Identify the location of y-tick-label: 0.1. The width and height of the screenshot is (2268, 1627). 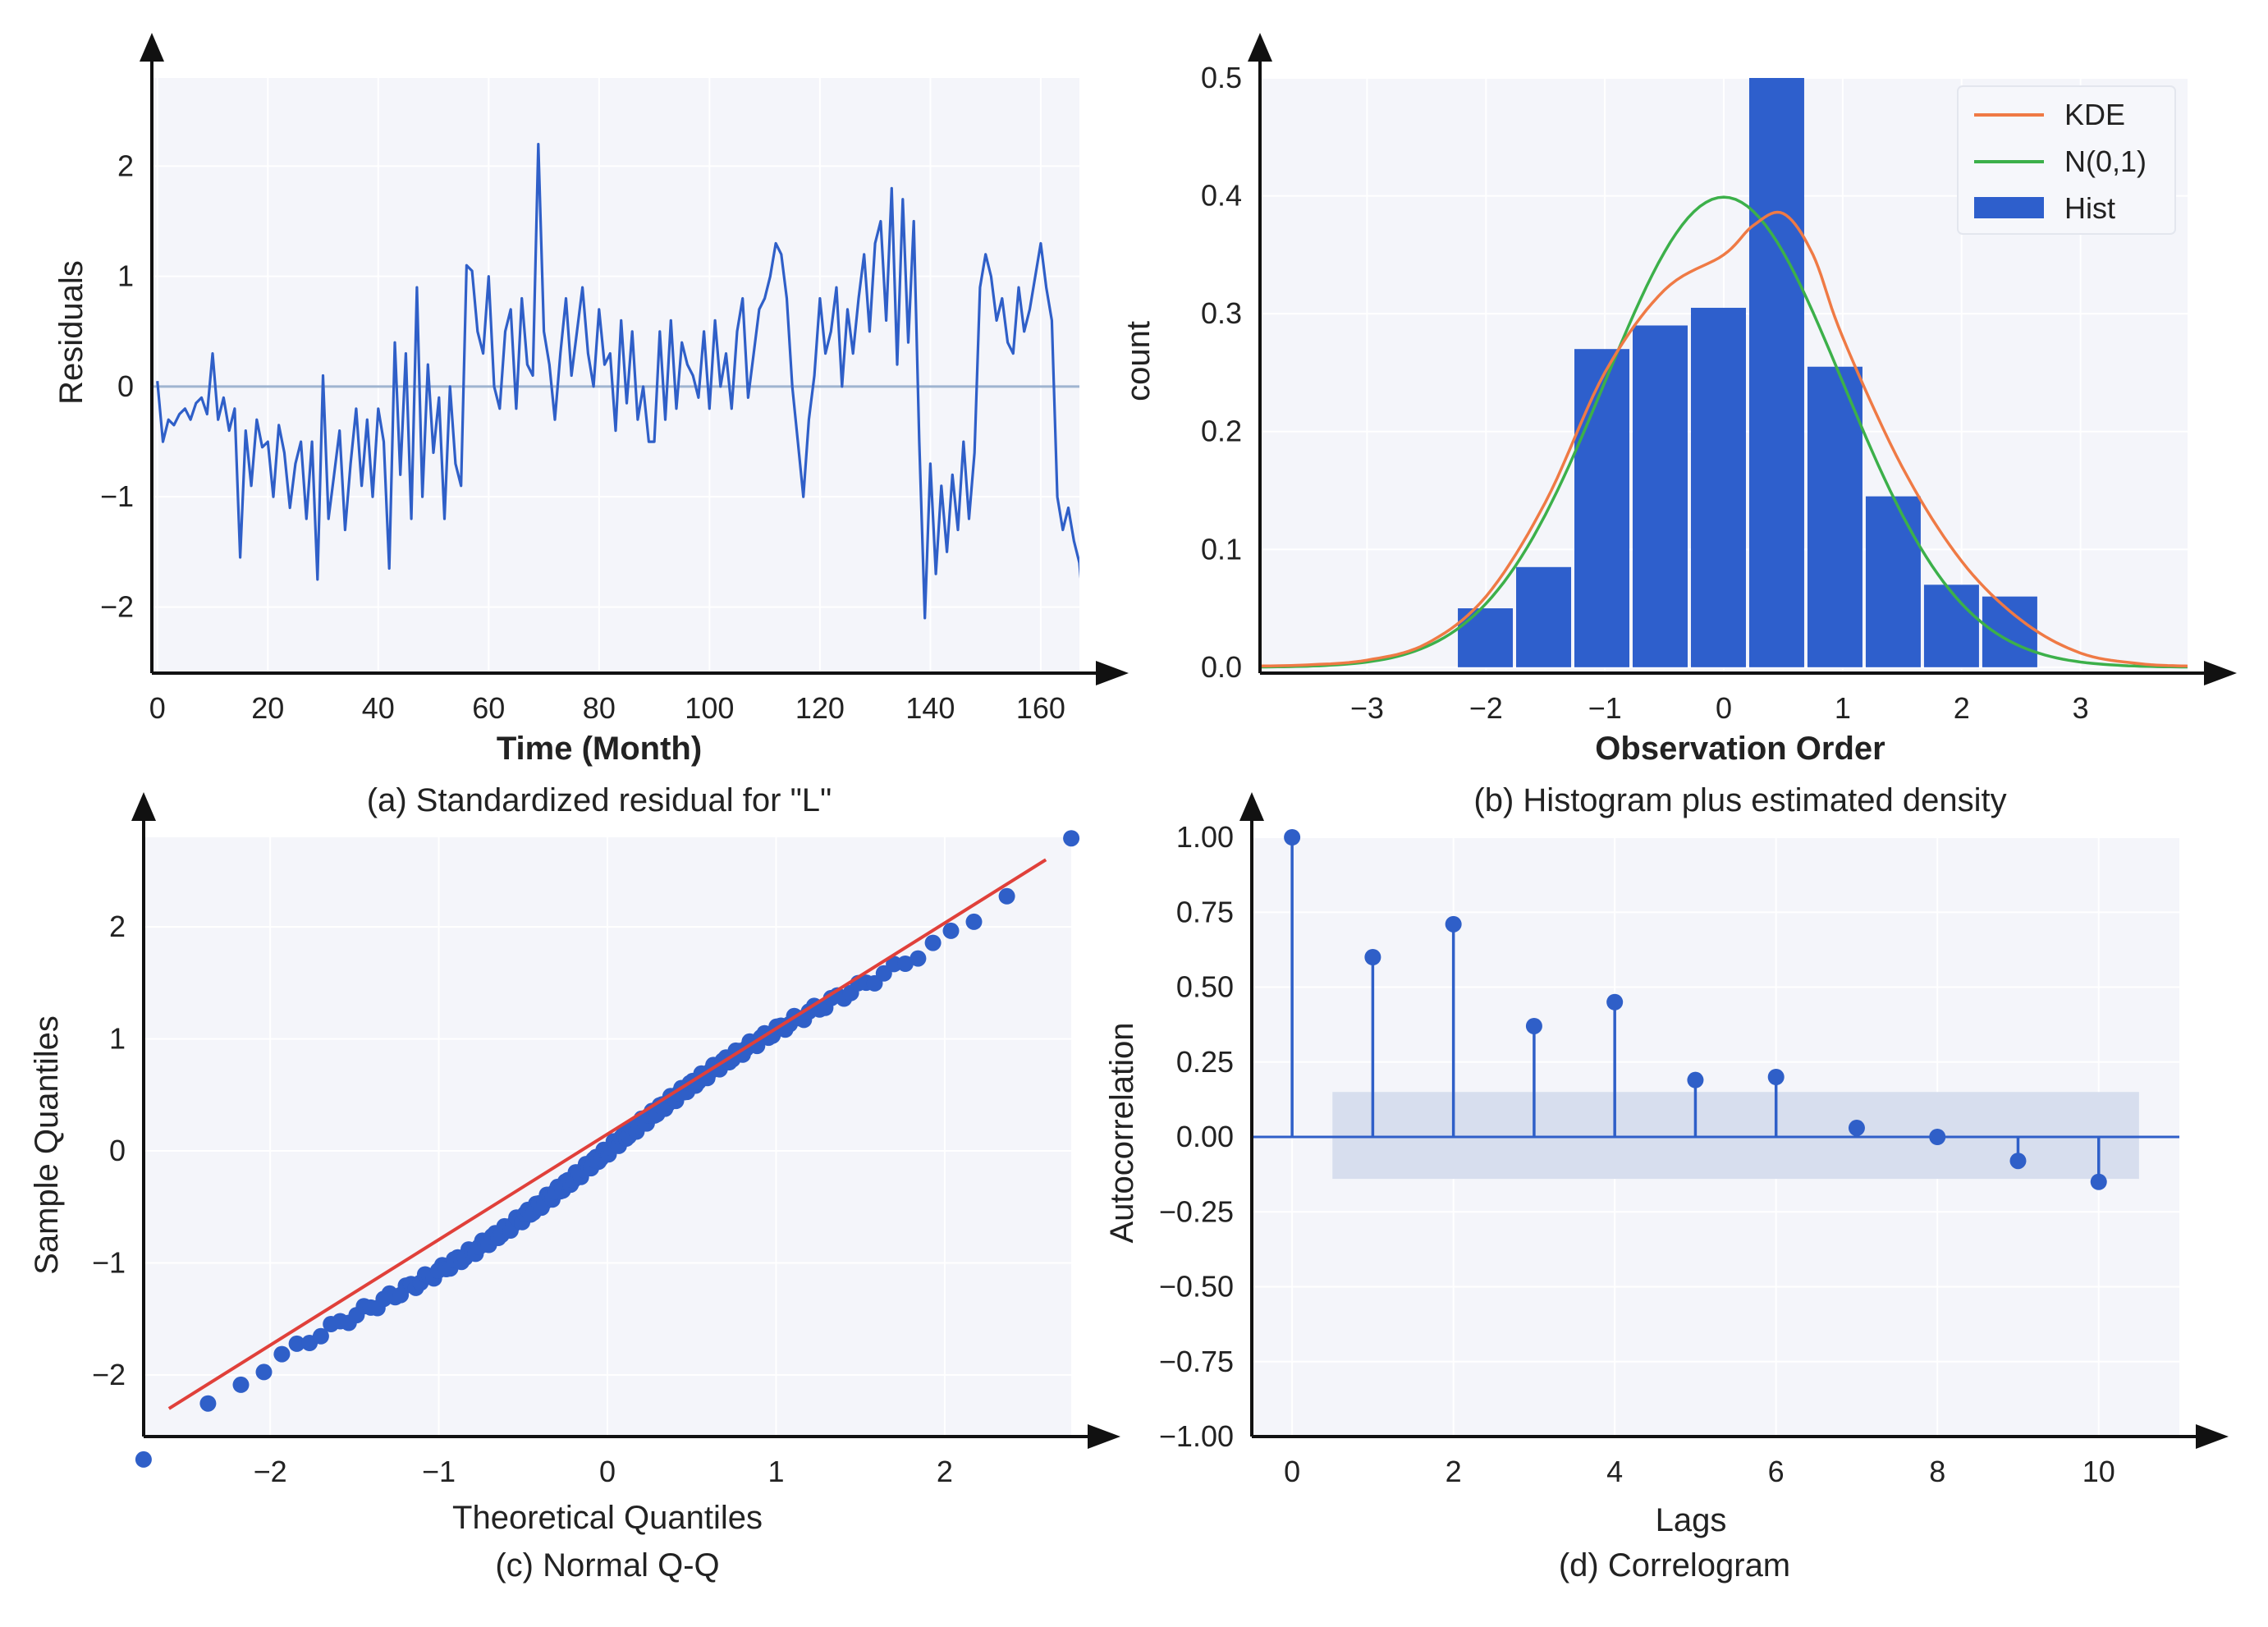
(1221, 549).